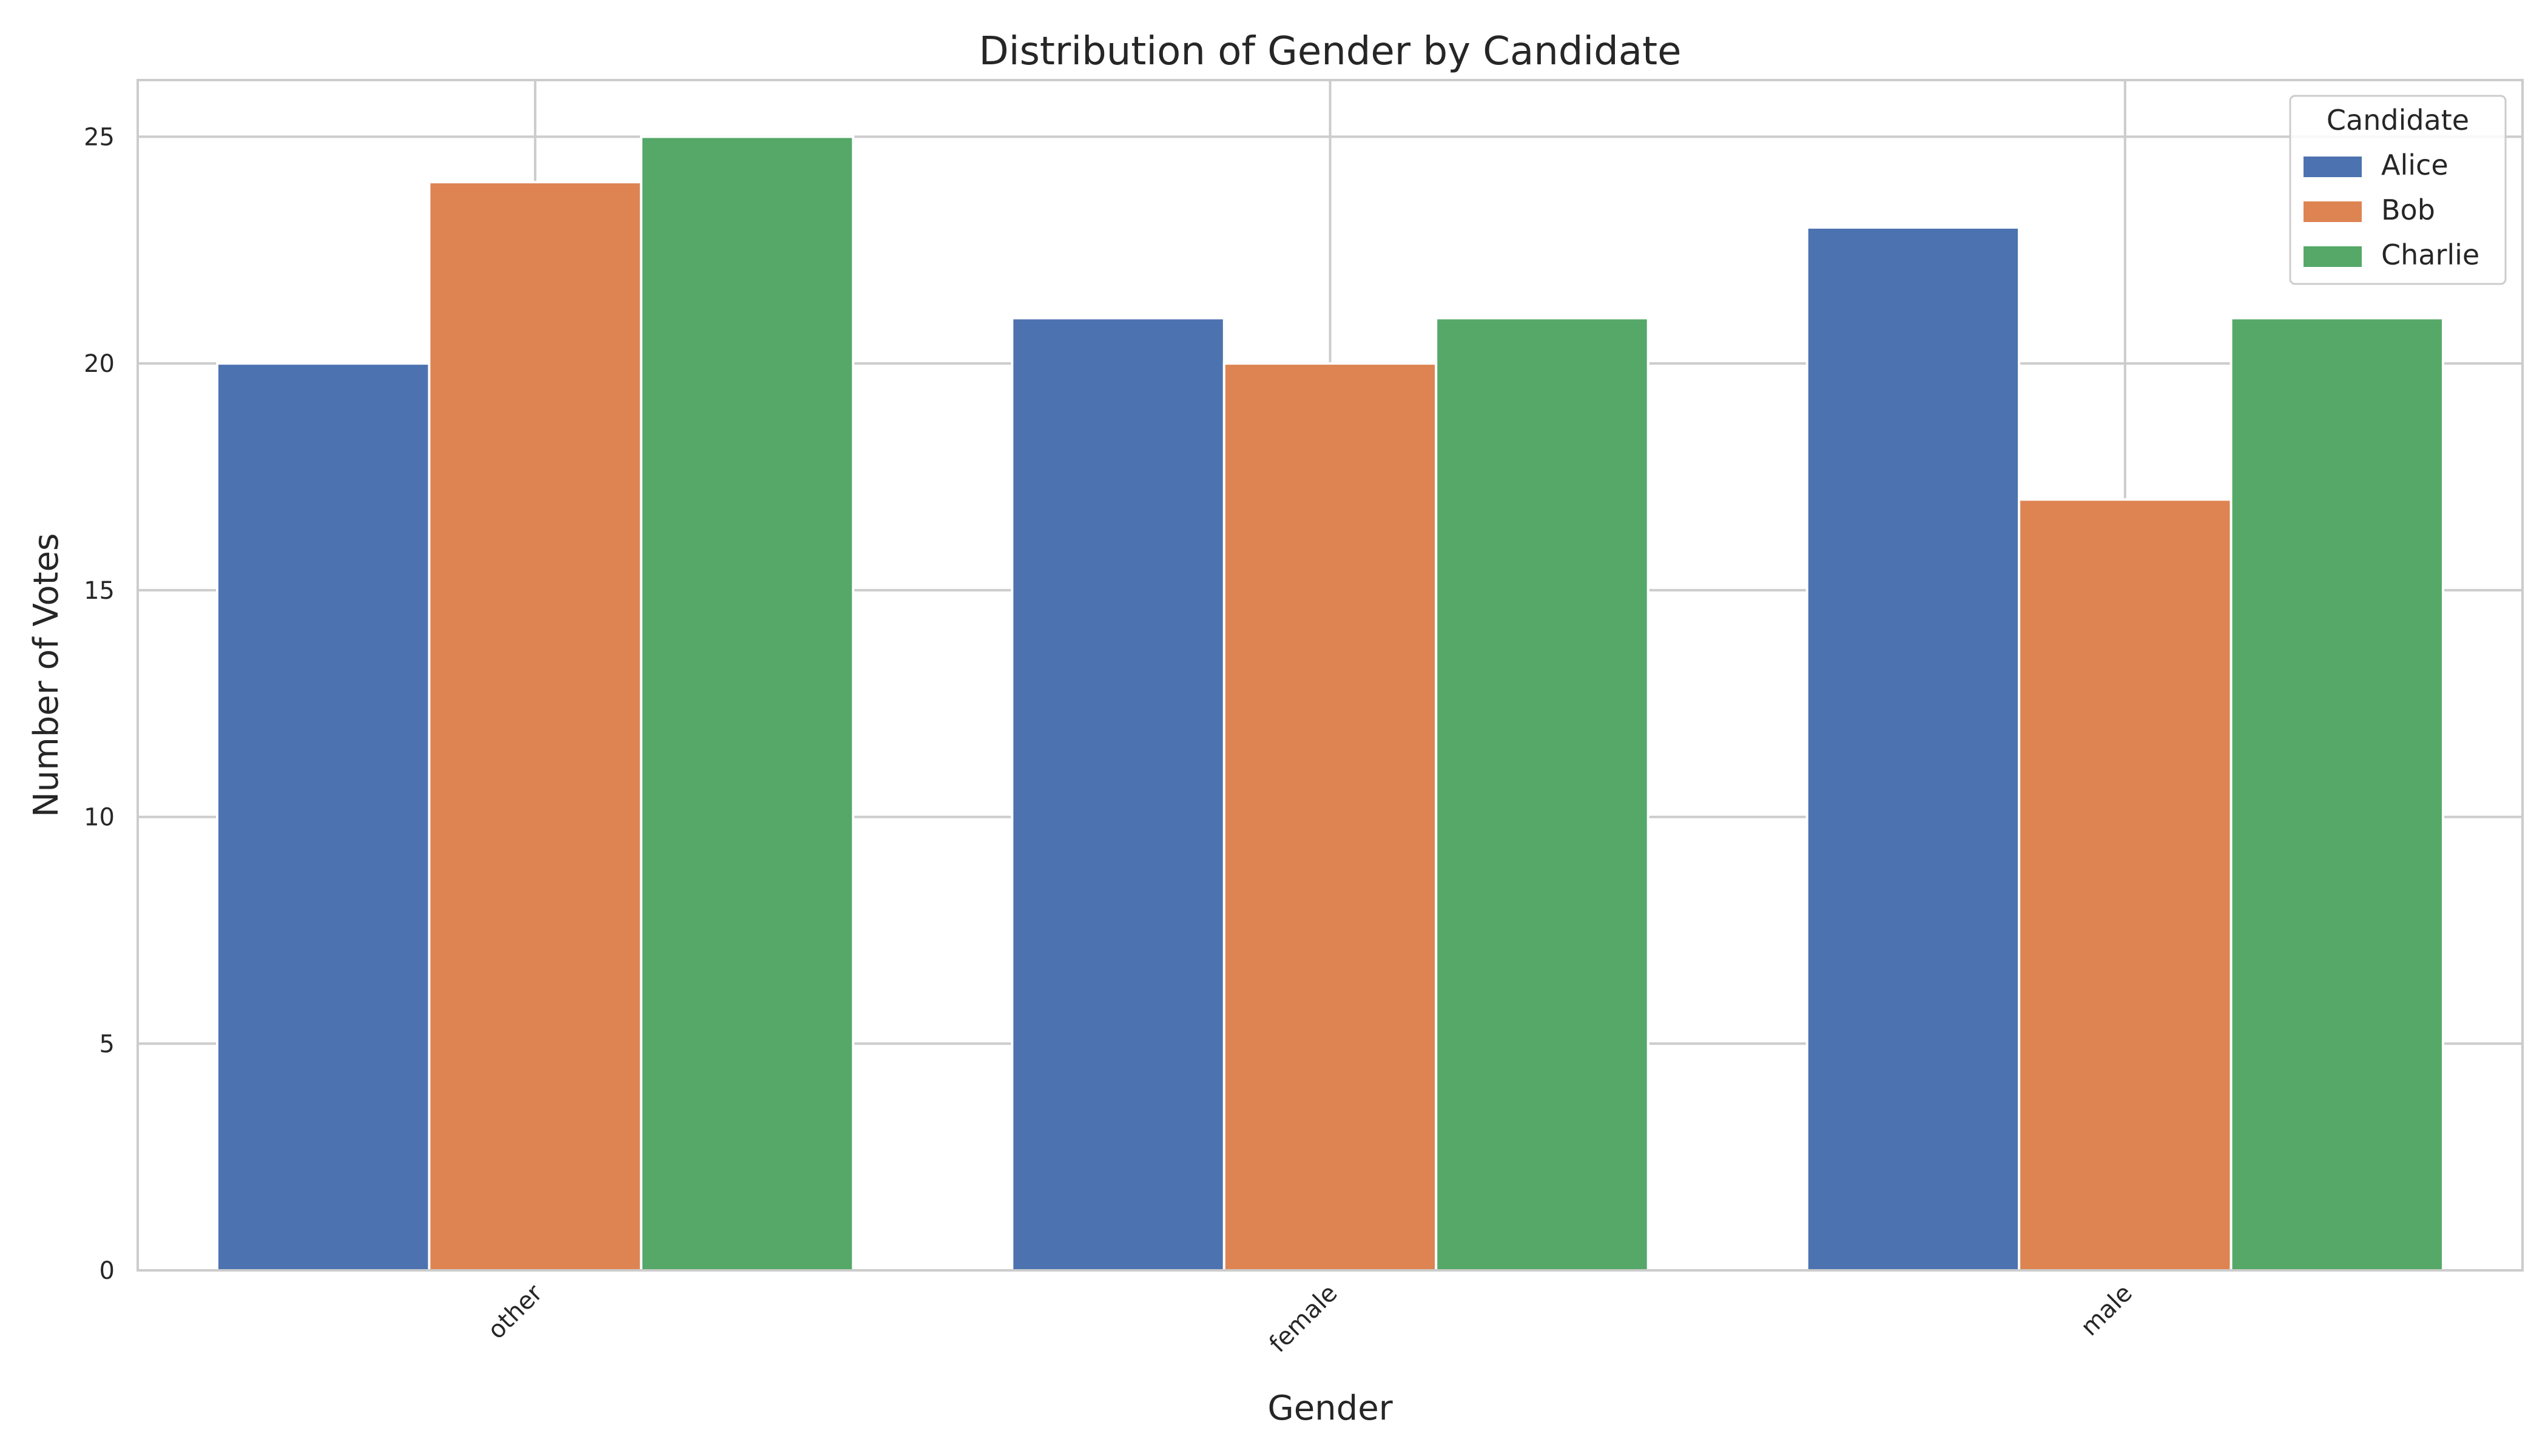 The image size is (2548, 1456). What do you see at coordinates (1118, 794) in the screenshot?
I see `bar-alice-female` at bounding box center [1118, 794].